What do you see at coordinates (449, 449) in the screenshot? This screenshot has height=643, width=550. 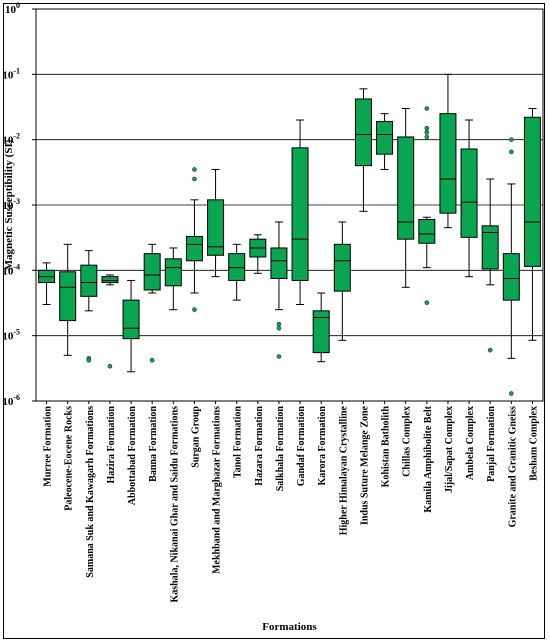 I see `x-tick-label: Jijal/Sapat Complex` at bounding box center [449, 449].